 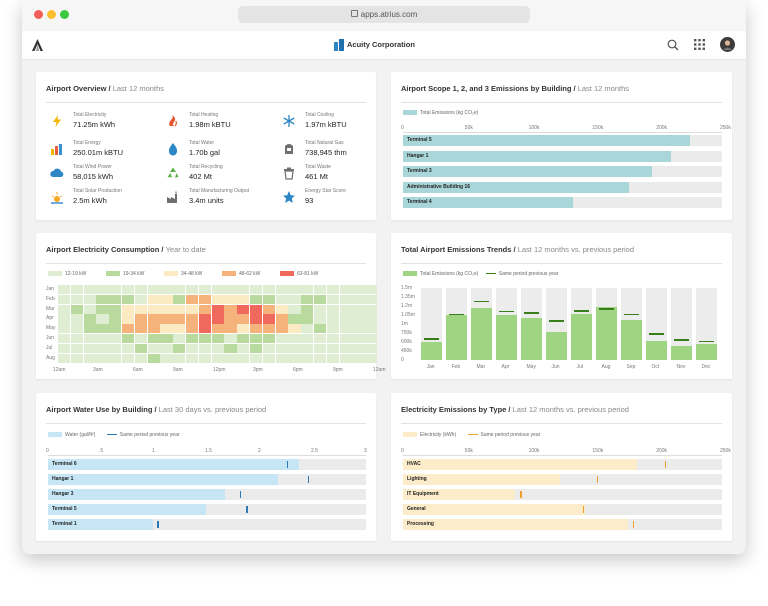 I want to click on bar-row: Terminal 3, so click(x=562, y=171).